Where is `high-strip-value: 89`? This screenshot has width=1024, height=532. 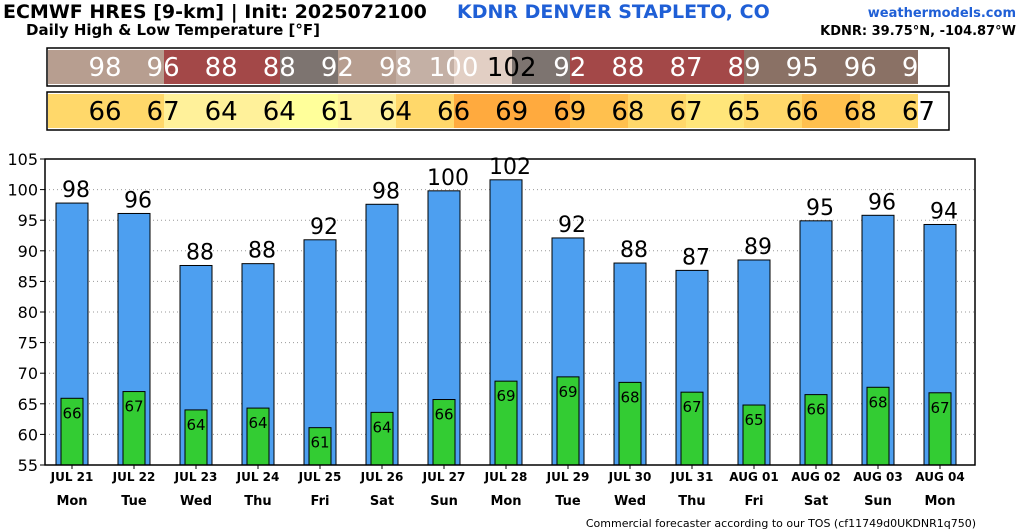 high-strip-value: 89 is located at coordinates (744, 68).